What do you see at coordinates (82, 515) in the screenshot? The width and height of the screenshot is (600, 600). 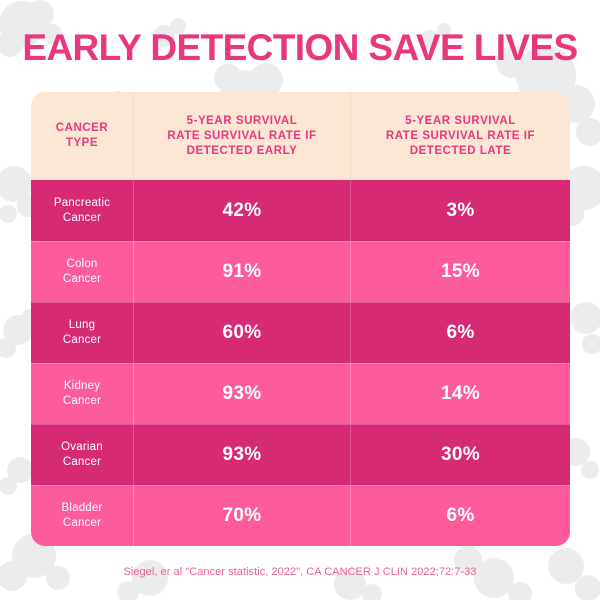 I see `cell-cancer-type: Bladder Cancer` at bounding box center [82, 515].